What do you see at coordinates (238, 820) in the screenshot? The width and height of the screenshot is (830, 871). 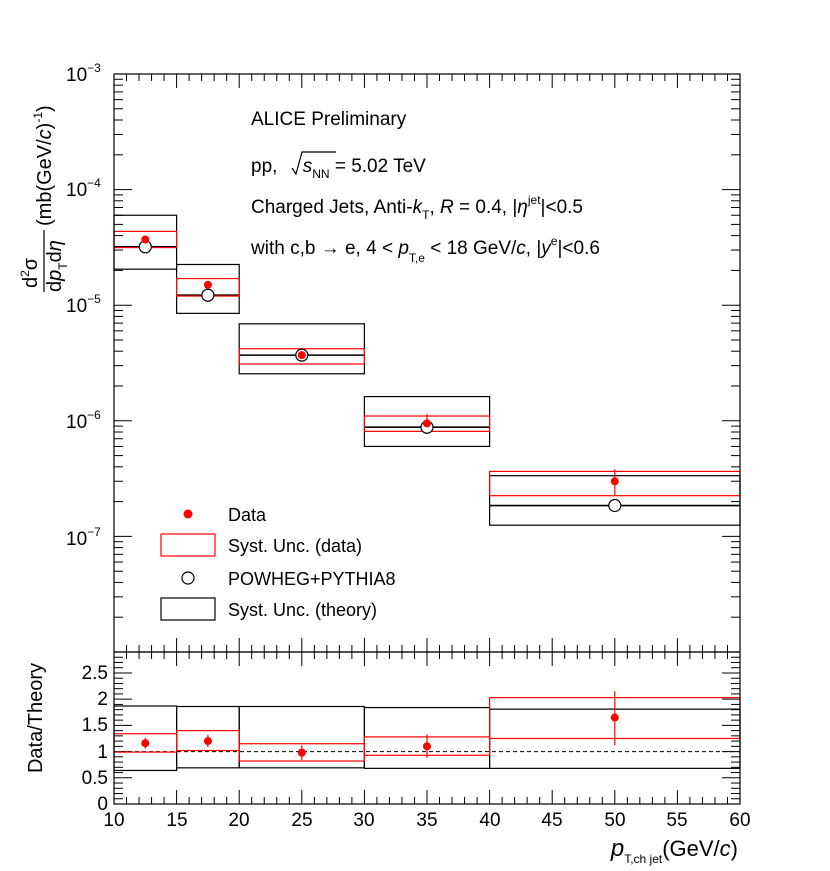 I see `xtick-label-20: 20` at bounding box center [238, 820].